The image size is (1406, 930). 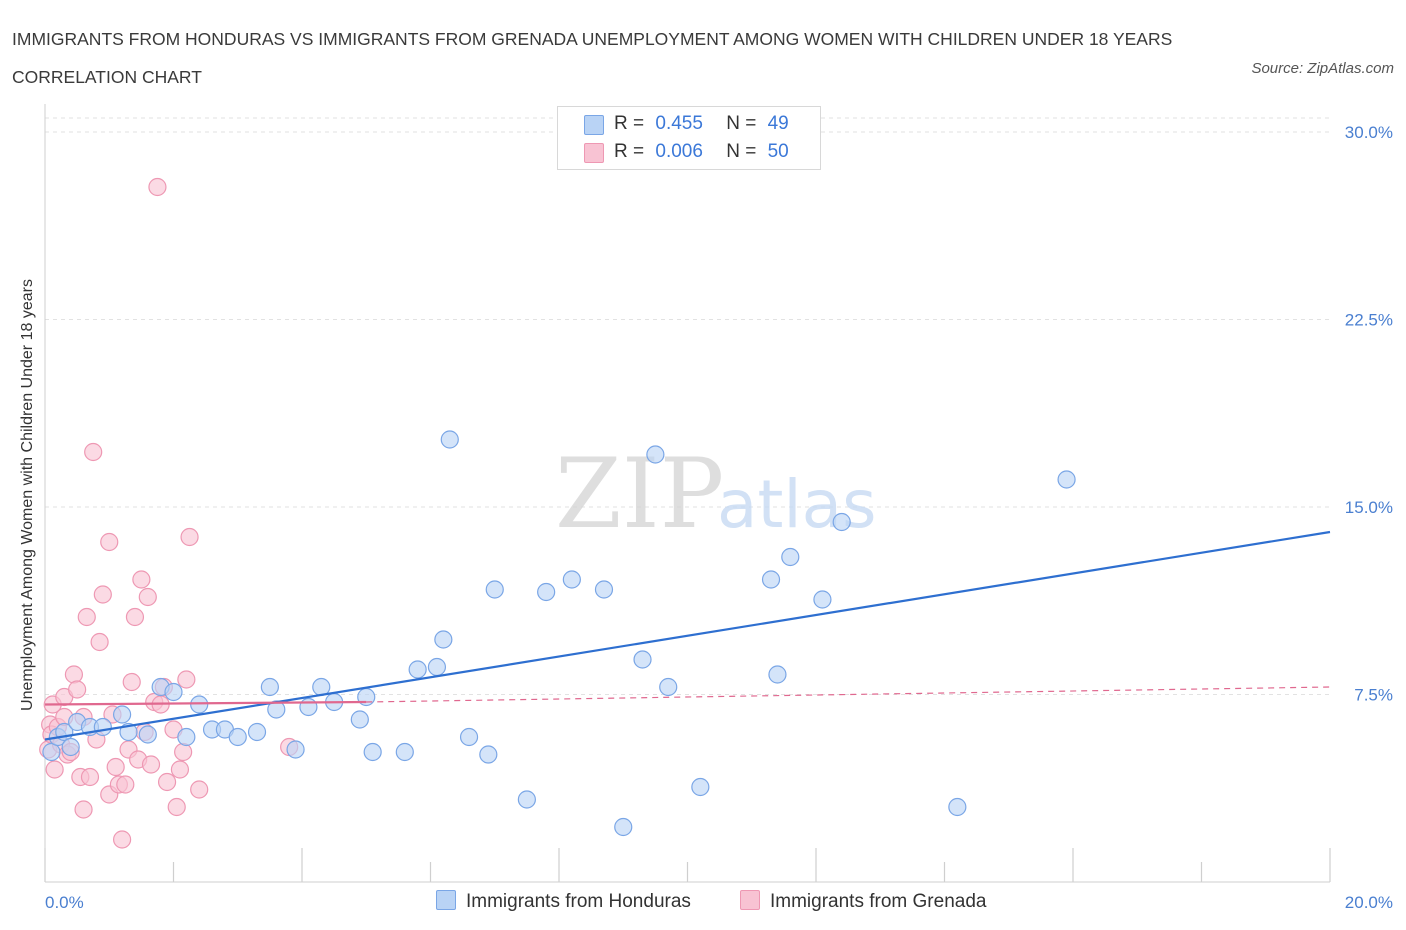 What do you see at coordinates (679, 123) in the screenshot?
I see `legend-r-value: 0.455` at bounding box center [679, 123].